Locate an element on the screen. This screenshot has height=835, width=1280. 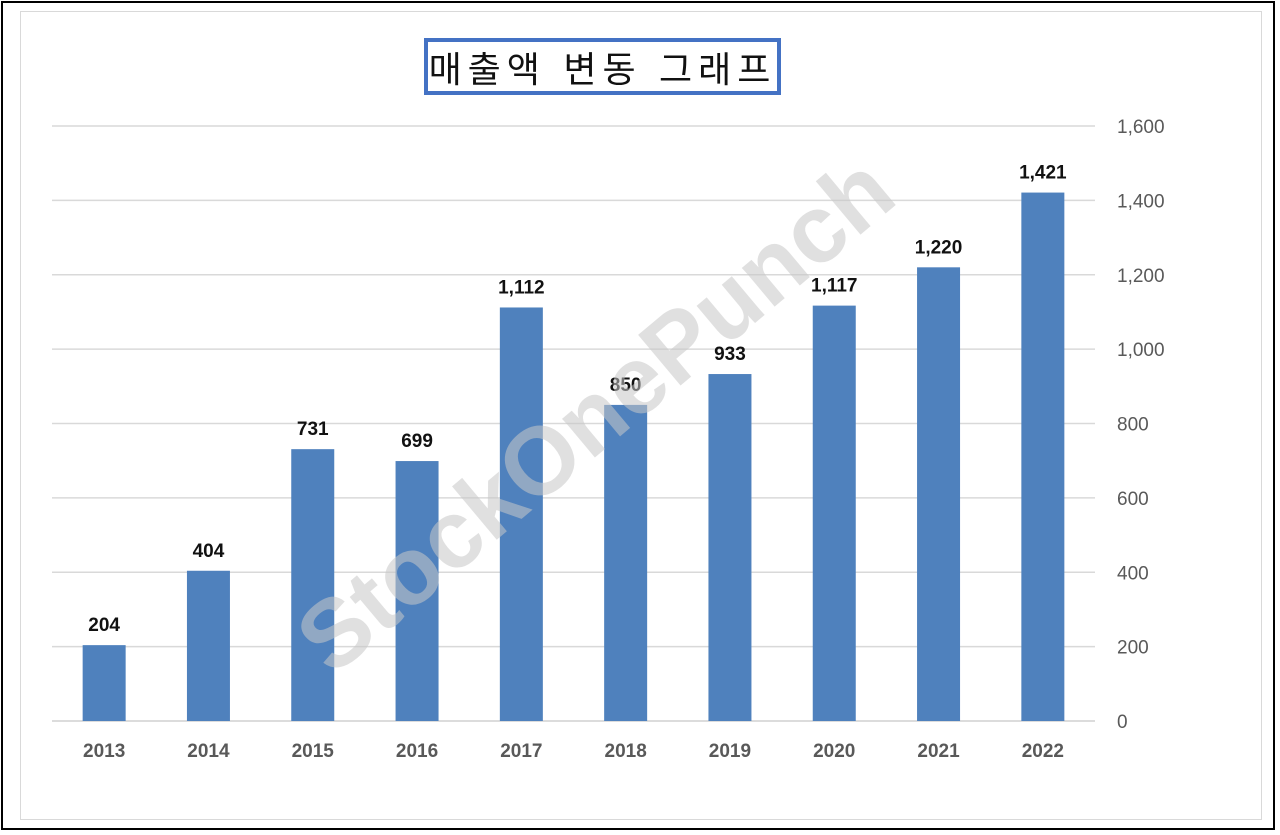
y-tick-label: 1,400 is located at coordinates (1141, 201).